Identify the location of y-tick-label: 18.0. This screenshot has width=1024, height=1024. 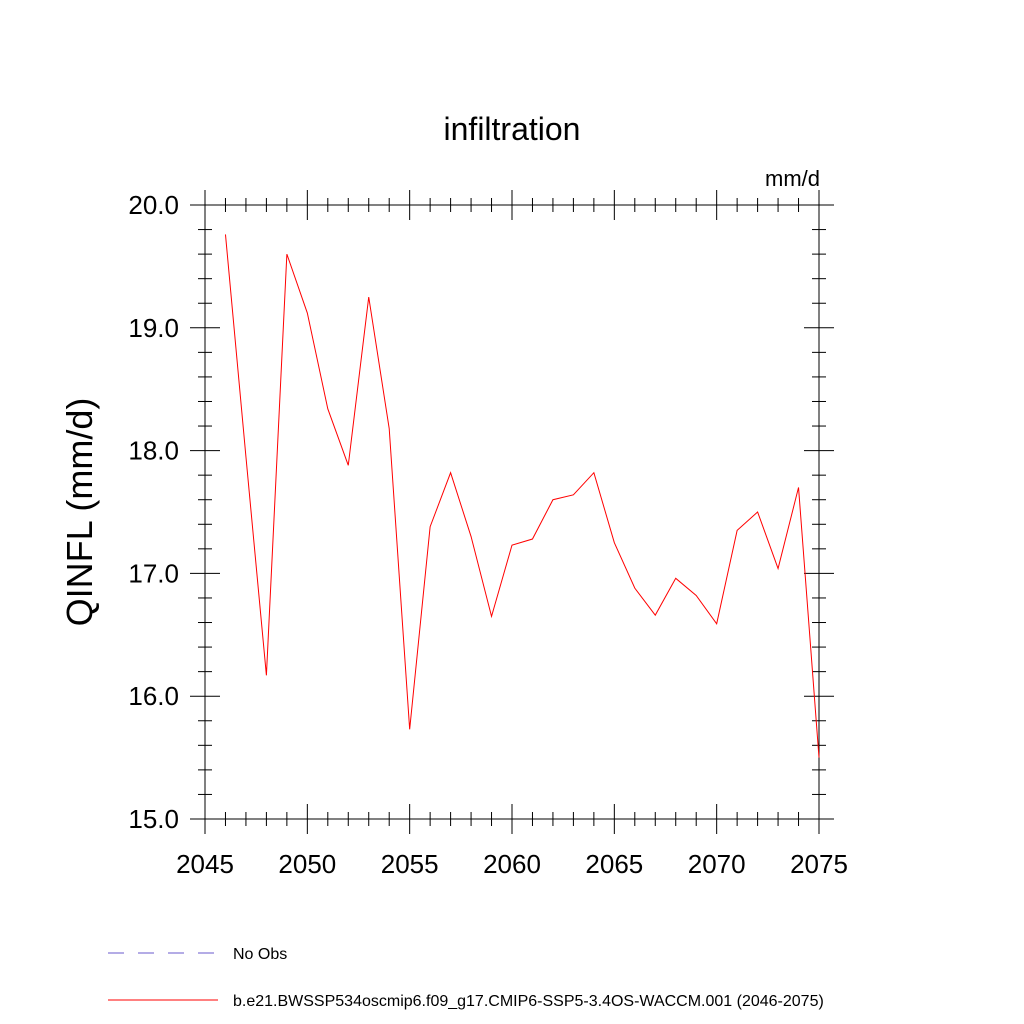
(153, 451).